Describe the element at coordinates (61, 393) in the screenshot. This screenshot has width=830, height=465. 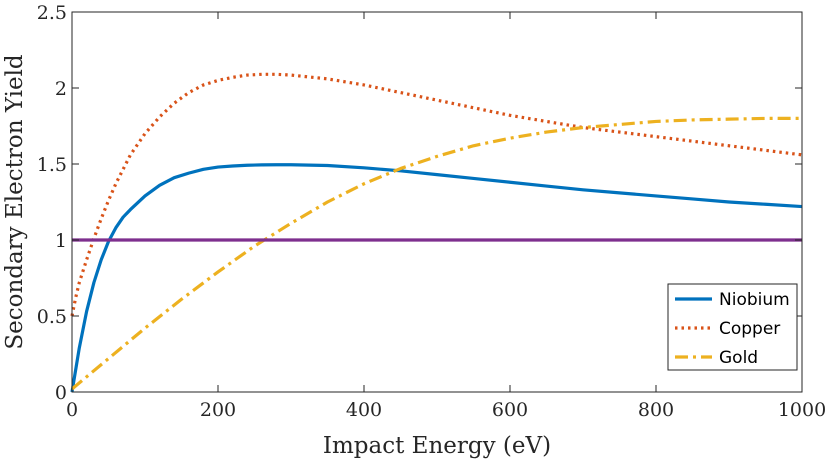
I see `y-tick-label: 0` at that location.